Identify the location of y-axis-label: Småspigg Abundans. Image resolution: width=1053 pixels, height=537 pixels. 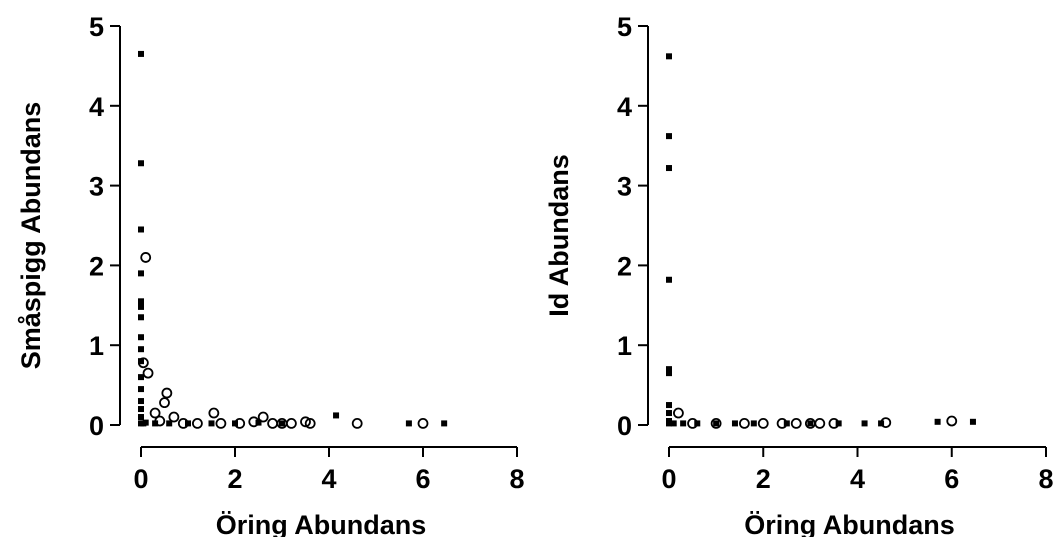
(31, 236).